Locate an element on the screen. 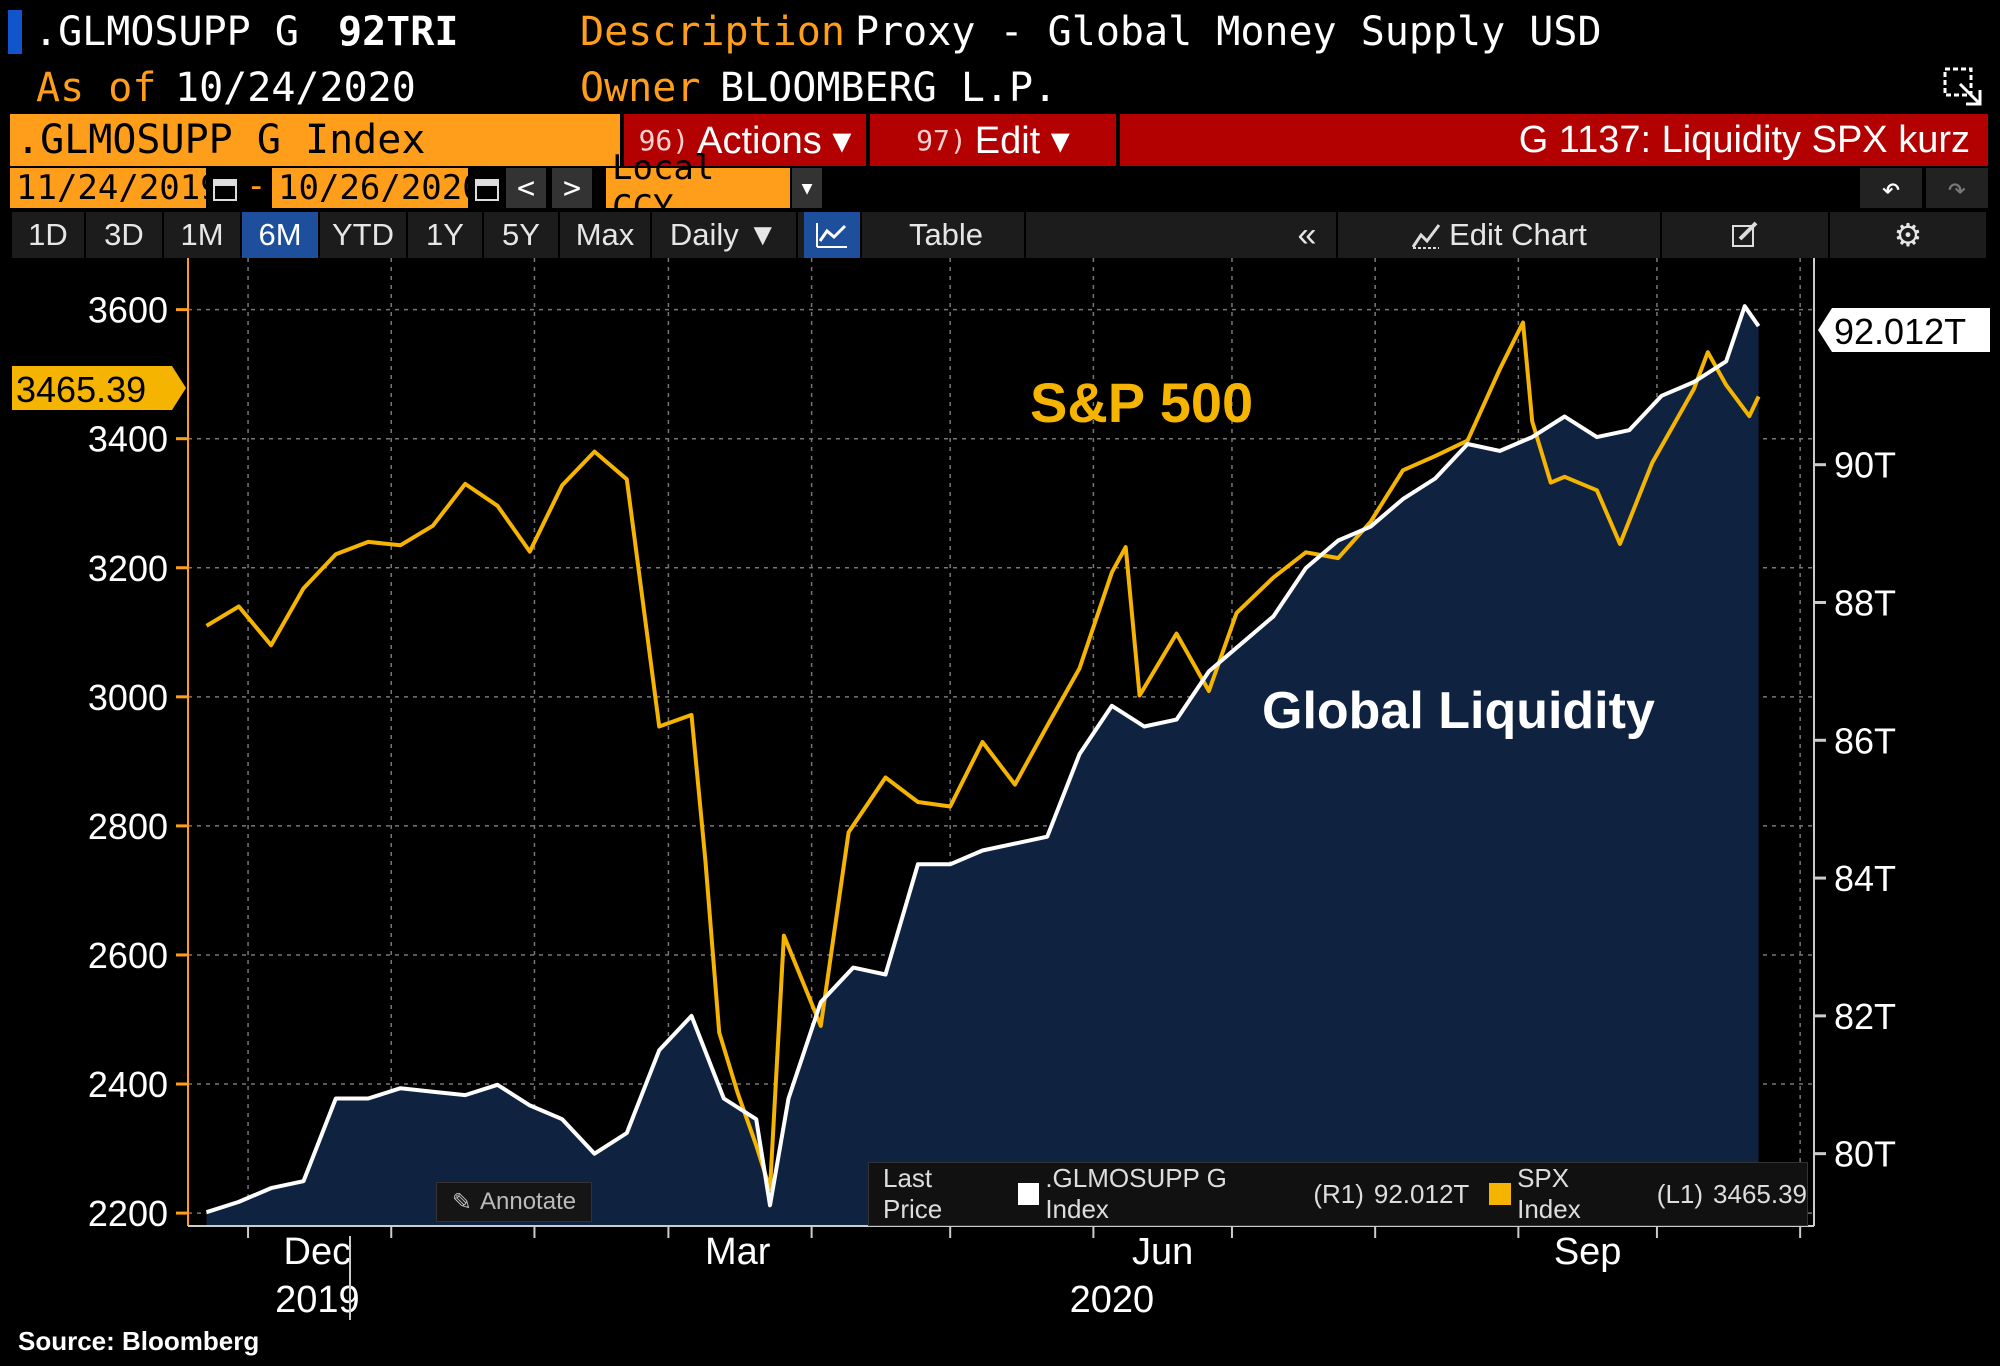  right-tick-label: 82T is located at coordinates (1865, 1016).